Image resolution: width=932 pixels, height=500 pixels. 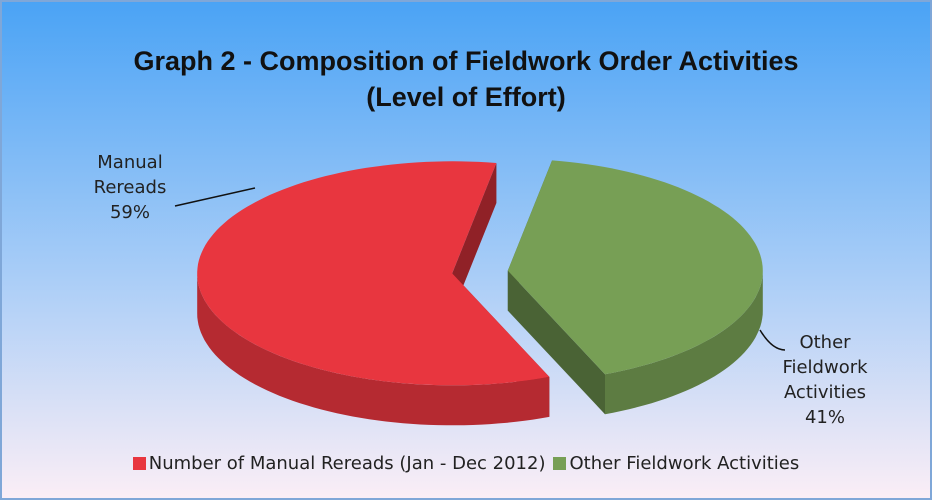 I want to click on slice, so click(x=635, y=267).